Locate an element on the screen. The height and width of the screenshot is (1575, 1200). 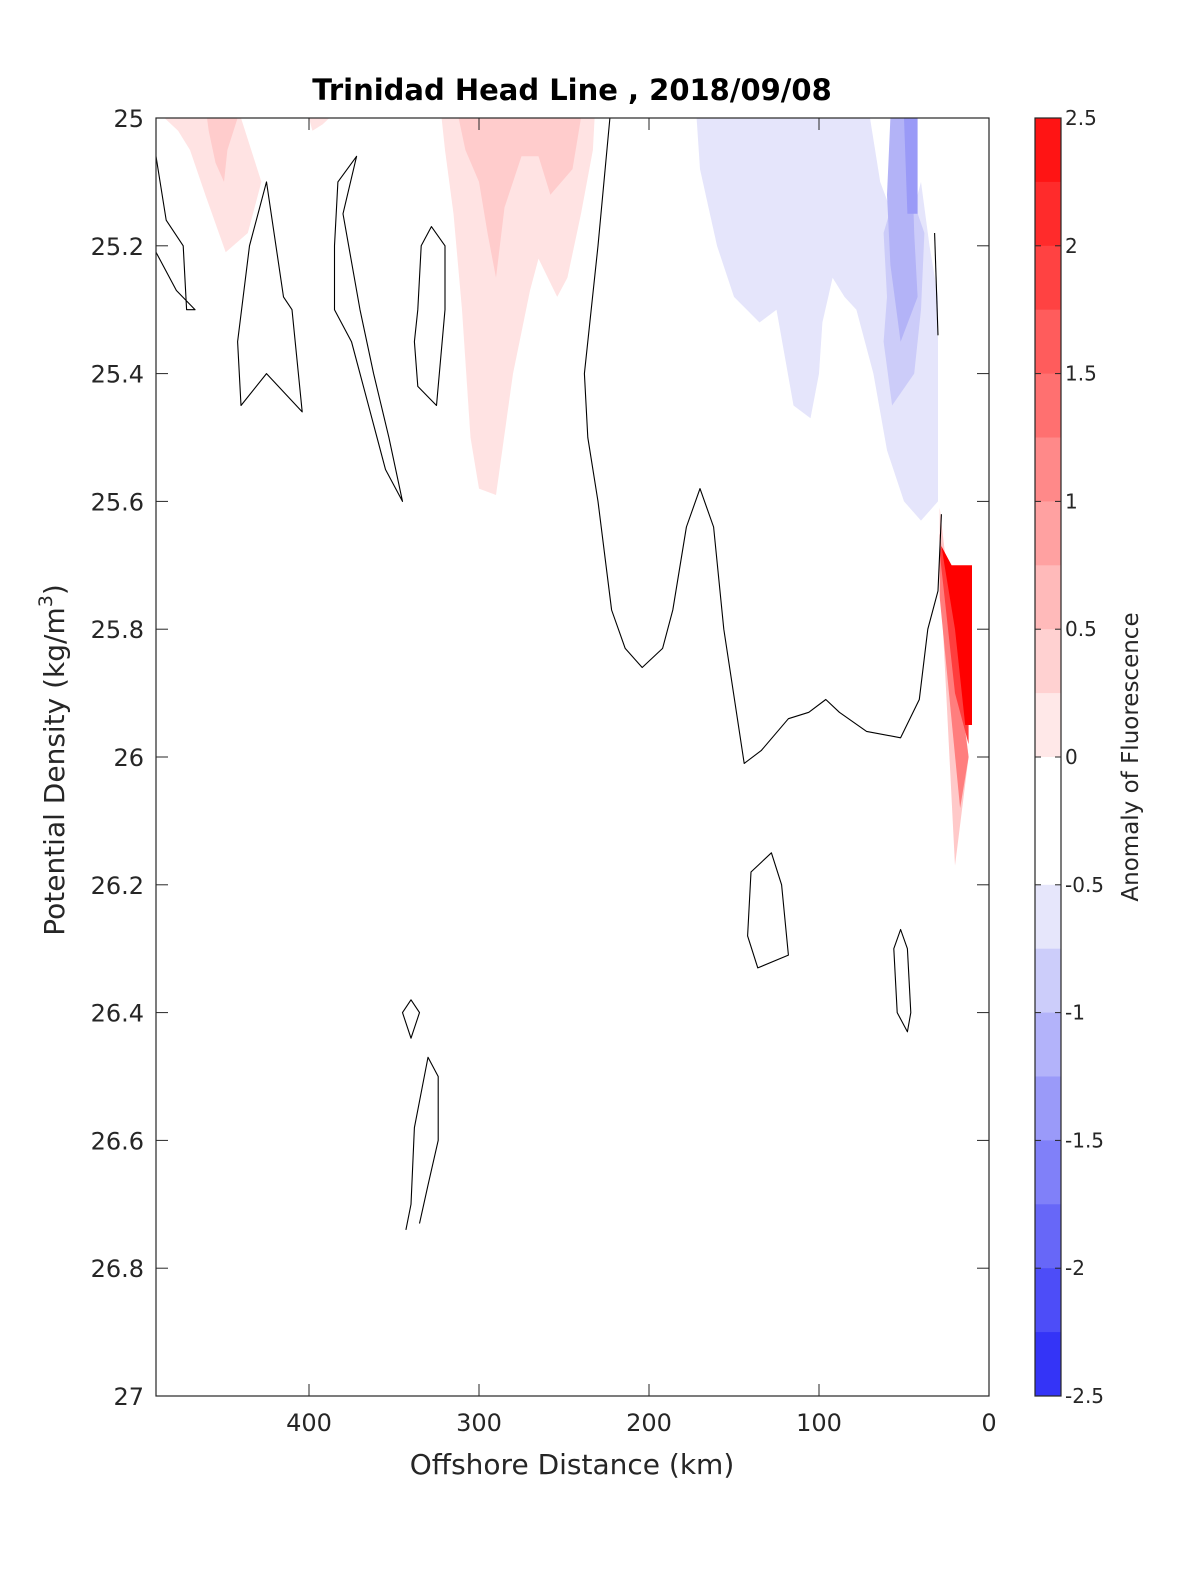
colorbar-tick-label: -1.5 is located at coordinates (1084, 1140).